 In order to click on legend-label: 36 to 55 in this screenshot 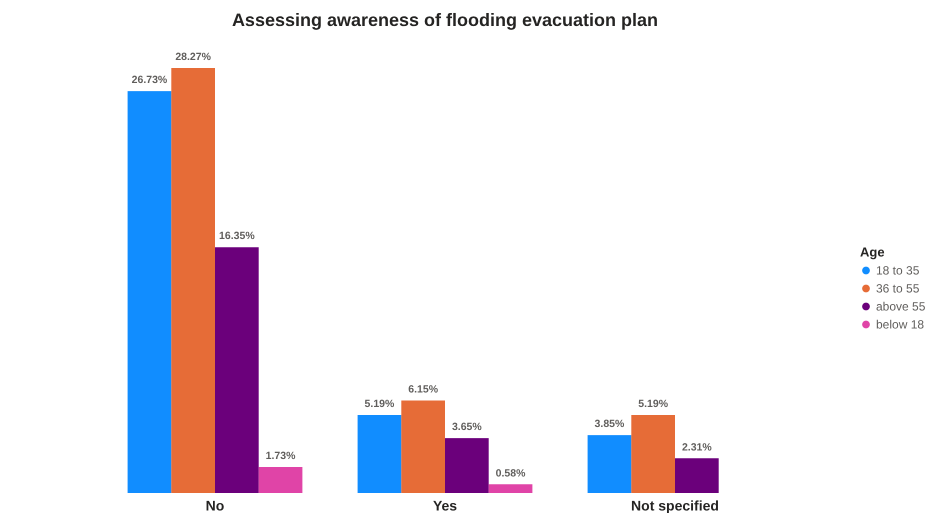, I will do `click(898, 289)`.